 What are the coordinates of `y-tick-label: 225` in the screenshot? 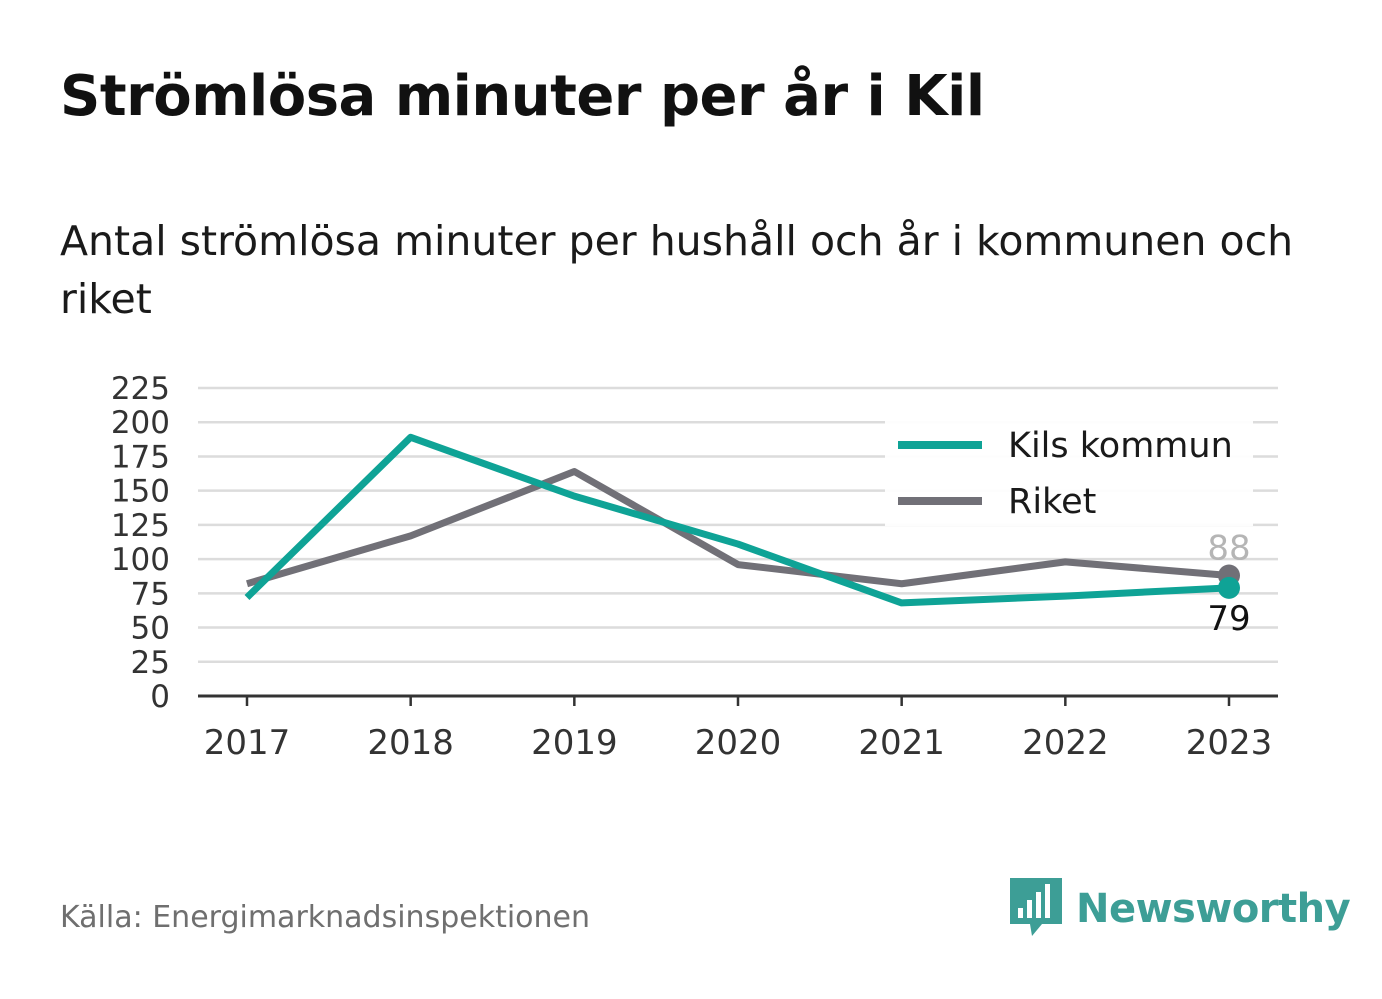 It's located at (140, 389).